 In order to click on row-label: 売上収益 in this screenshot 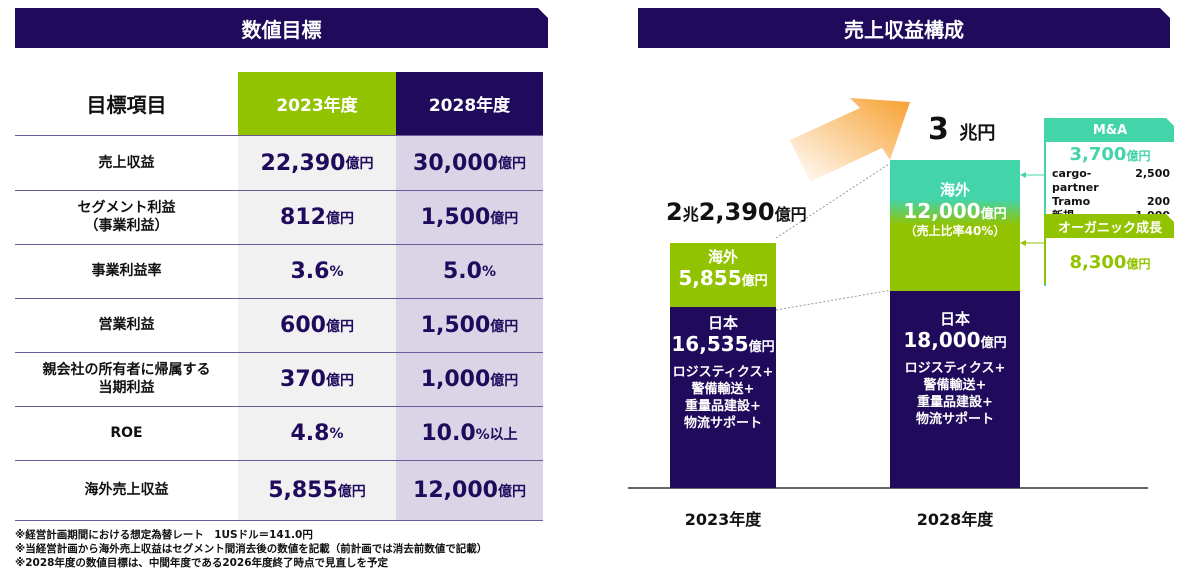, I will do `click(126, 162)`.